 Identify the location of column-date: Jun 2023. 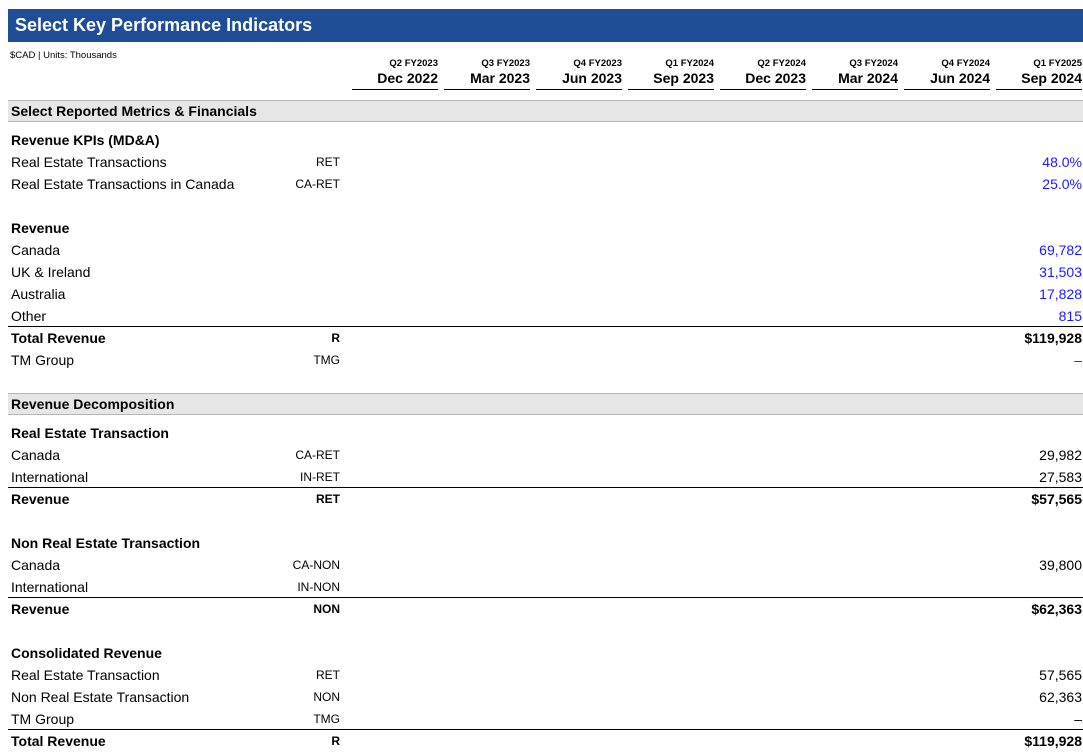
(592, 78).